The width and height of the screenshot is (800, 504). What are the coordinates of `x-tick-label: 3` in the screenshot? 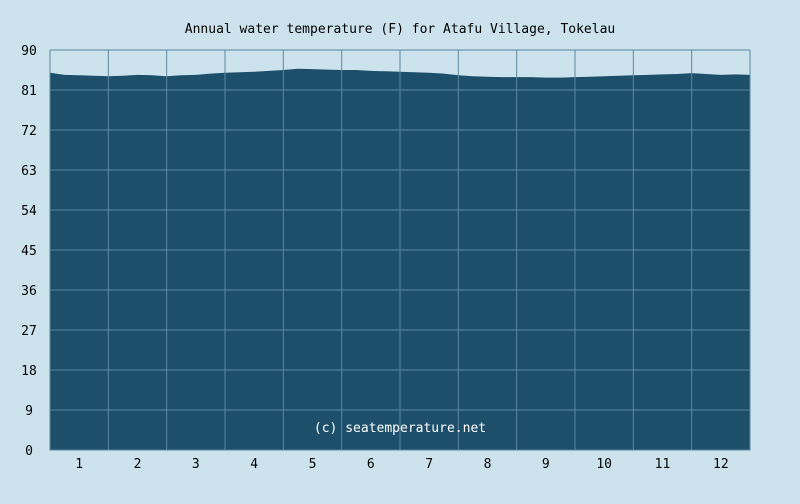 It's located at (196, 464).